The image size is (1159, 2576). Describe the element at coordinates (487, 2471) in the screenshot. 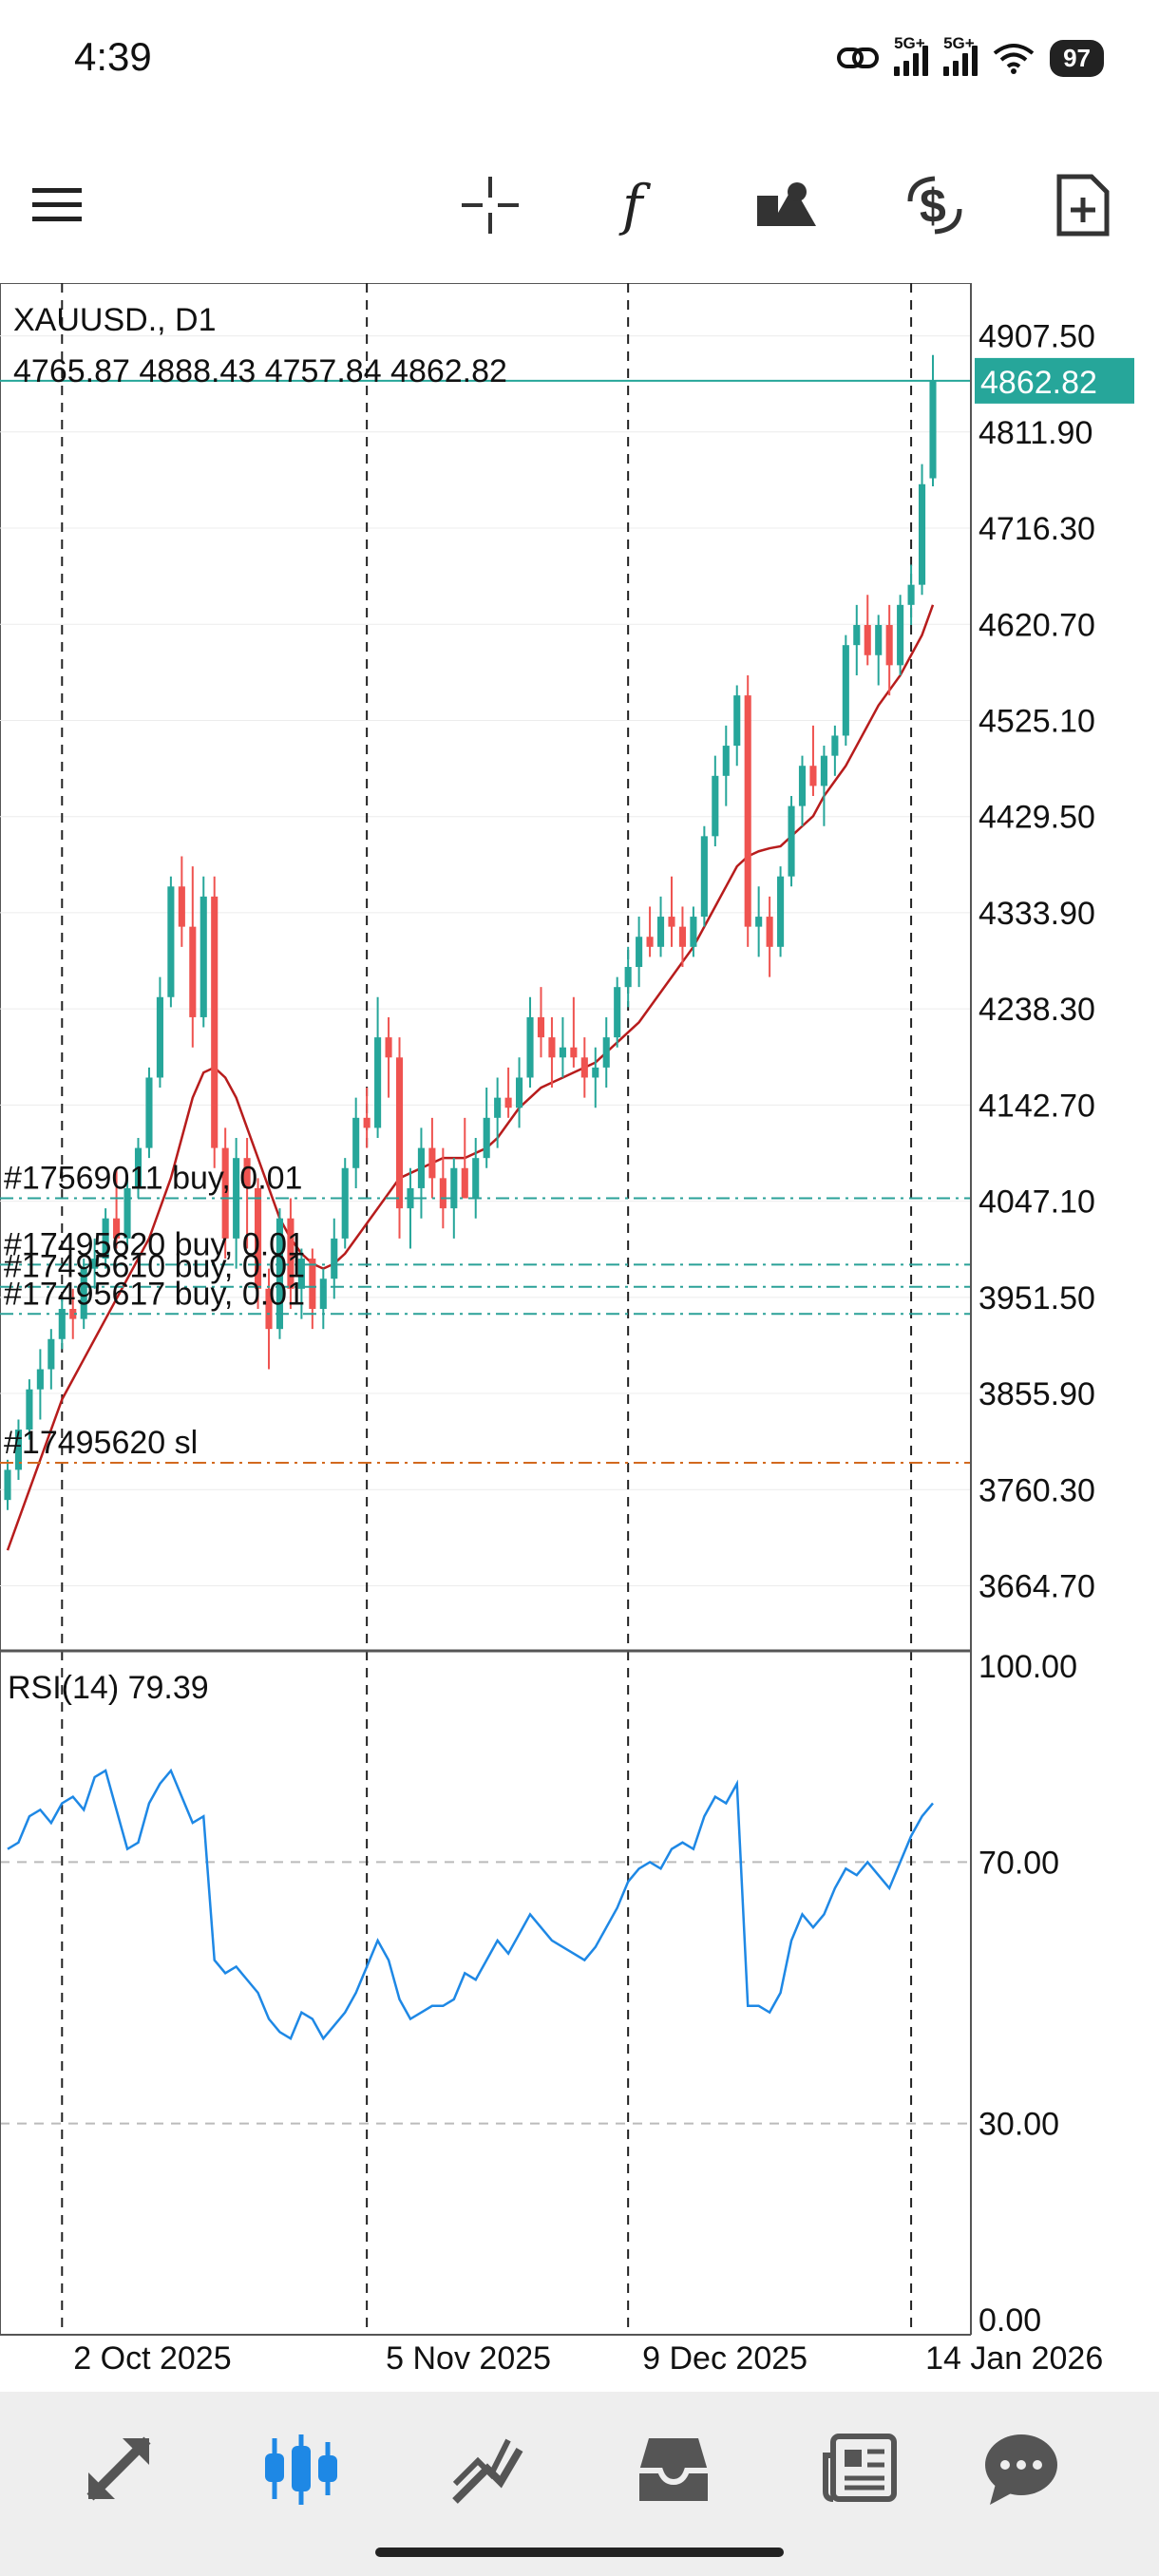

I see `trade-icon` at that location.